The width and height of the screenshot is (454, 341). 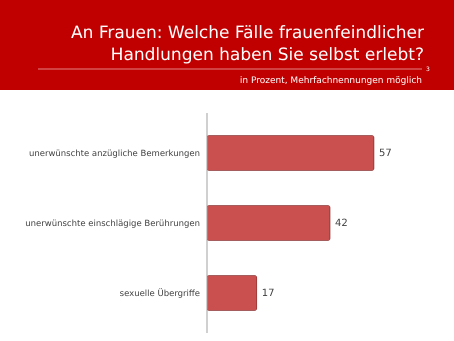 I want to click on data-label: 17, so click(x=268, y=293).